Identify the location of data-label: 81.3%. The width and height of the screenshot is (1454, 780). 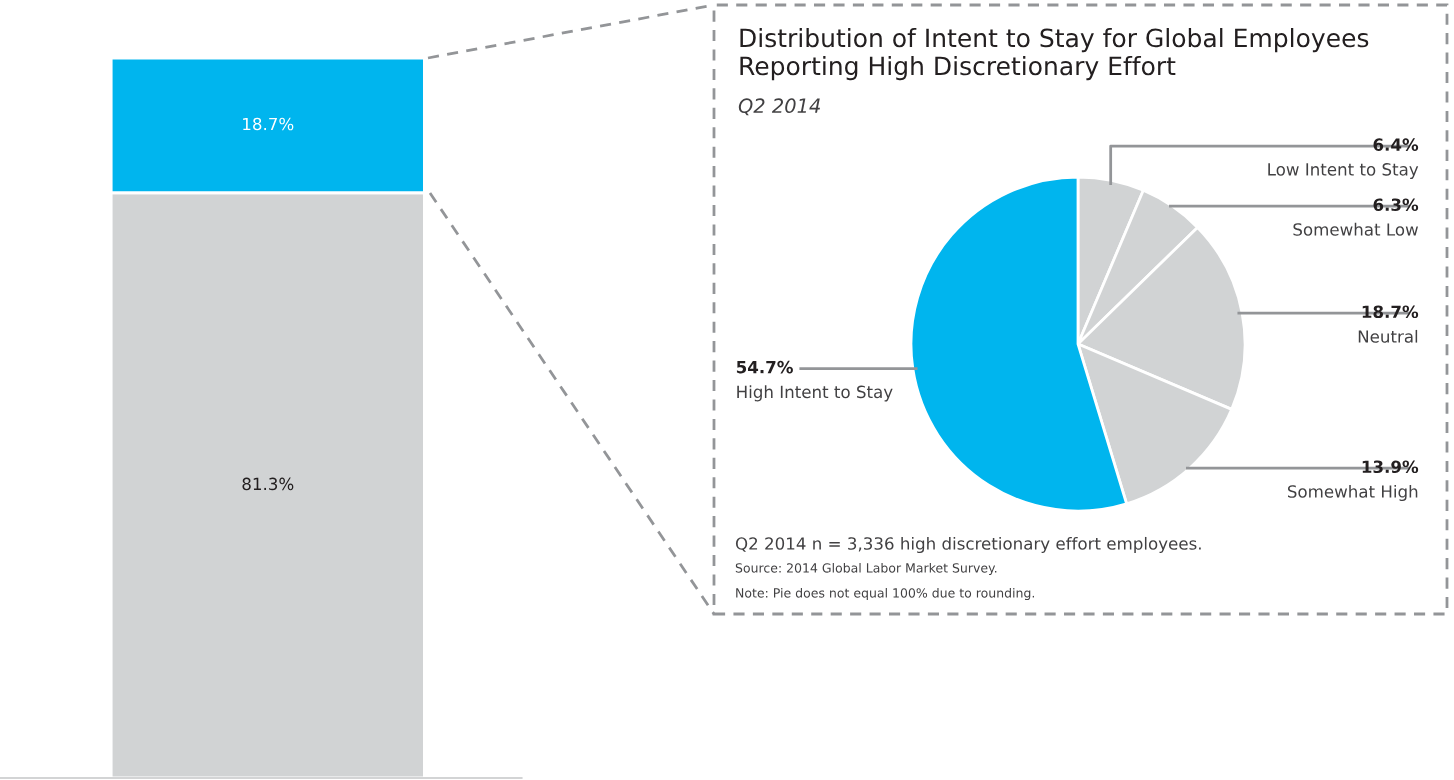
(268, 484).